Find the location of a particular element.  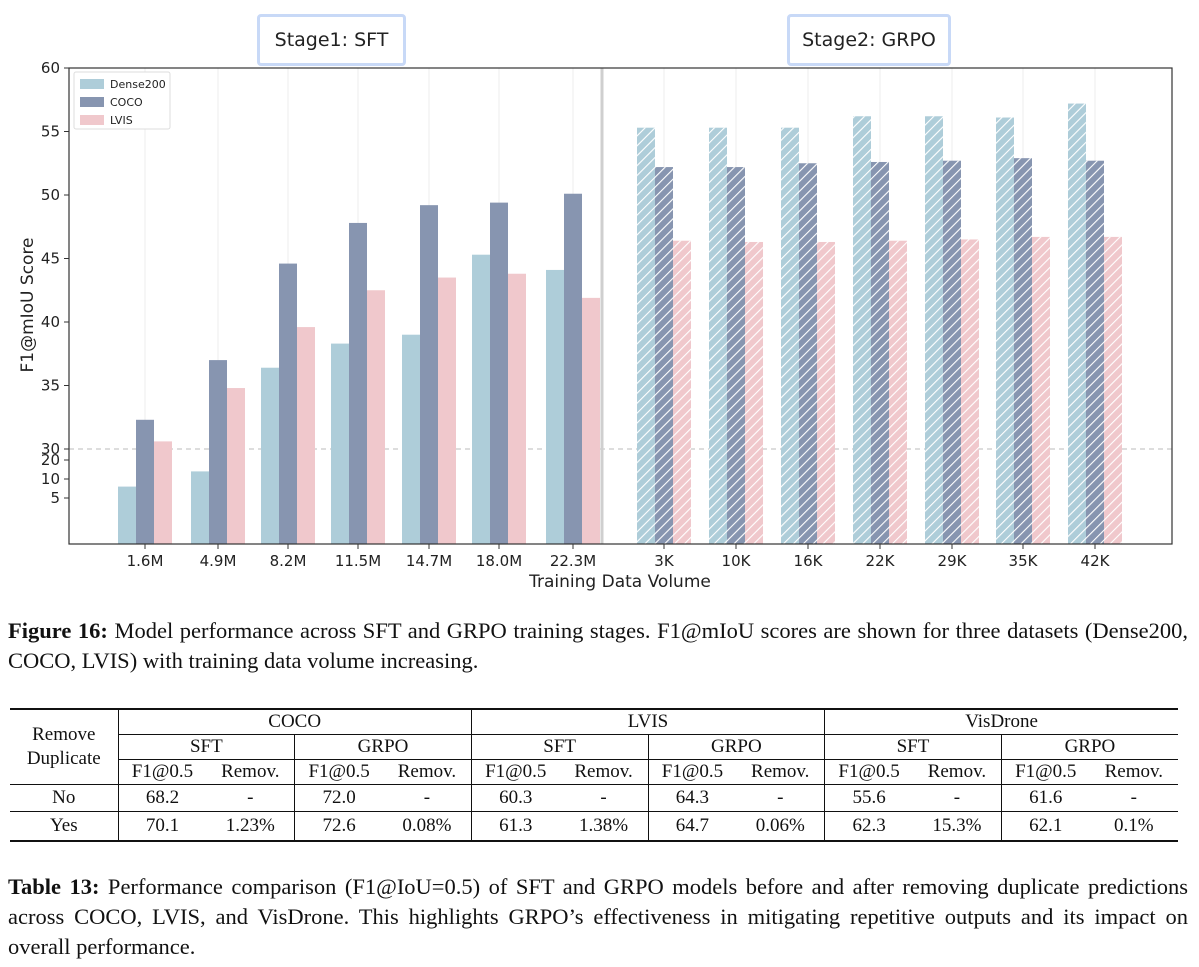

row-header-line2: Duplicate is located at coordinates (63, 758).